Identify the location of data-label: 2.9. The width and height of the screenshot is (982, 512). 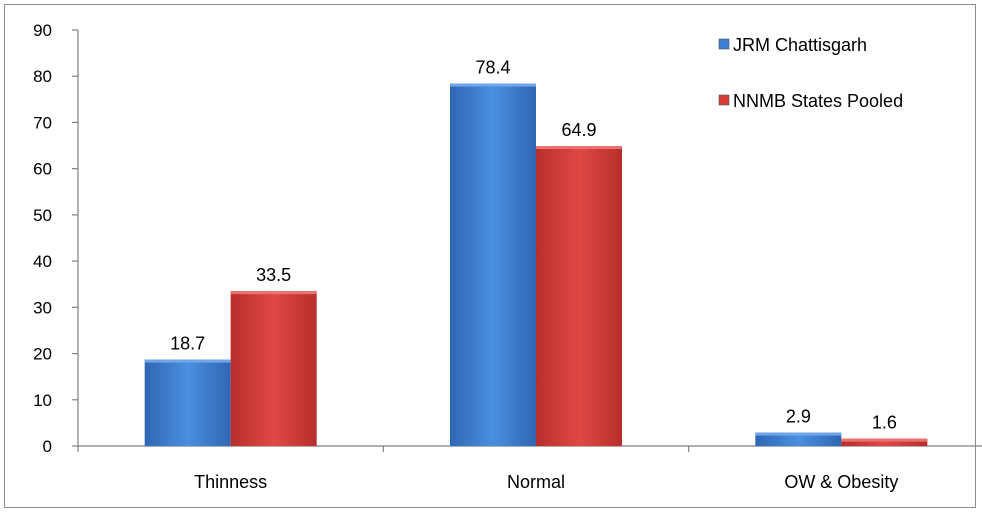
(798, 417).